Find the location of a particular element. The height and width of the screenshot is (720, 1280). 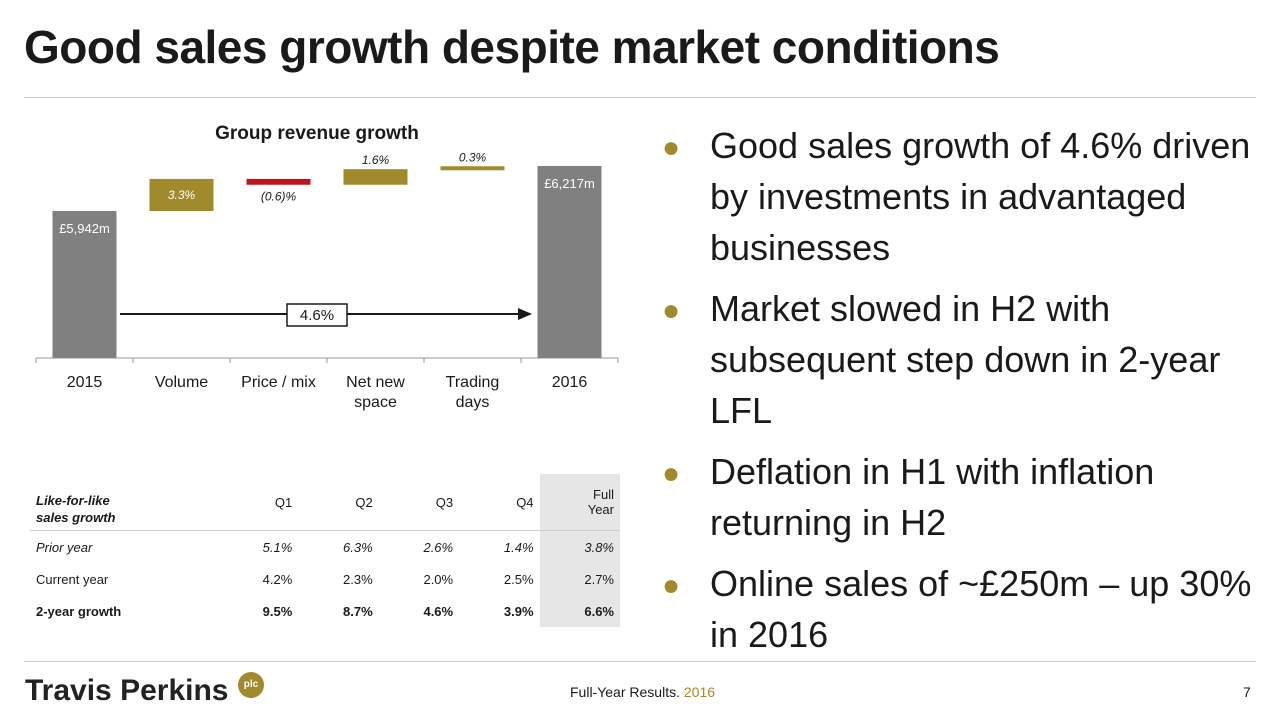

bullet-item: ● Online sales of ~£250m – up 30% in 2016 is located at coordinates (960, 609).